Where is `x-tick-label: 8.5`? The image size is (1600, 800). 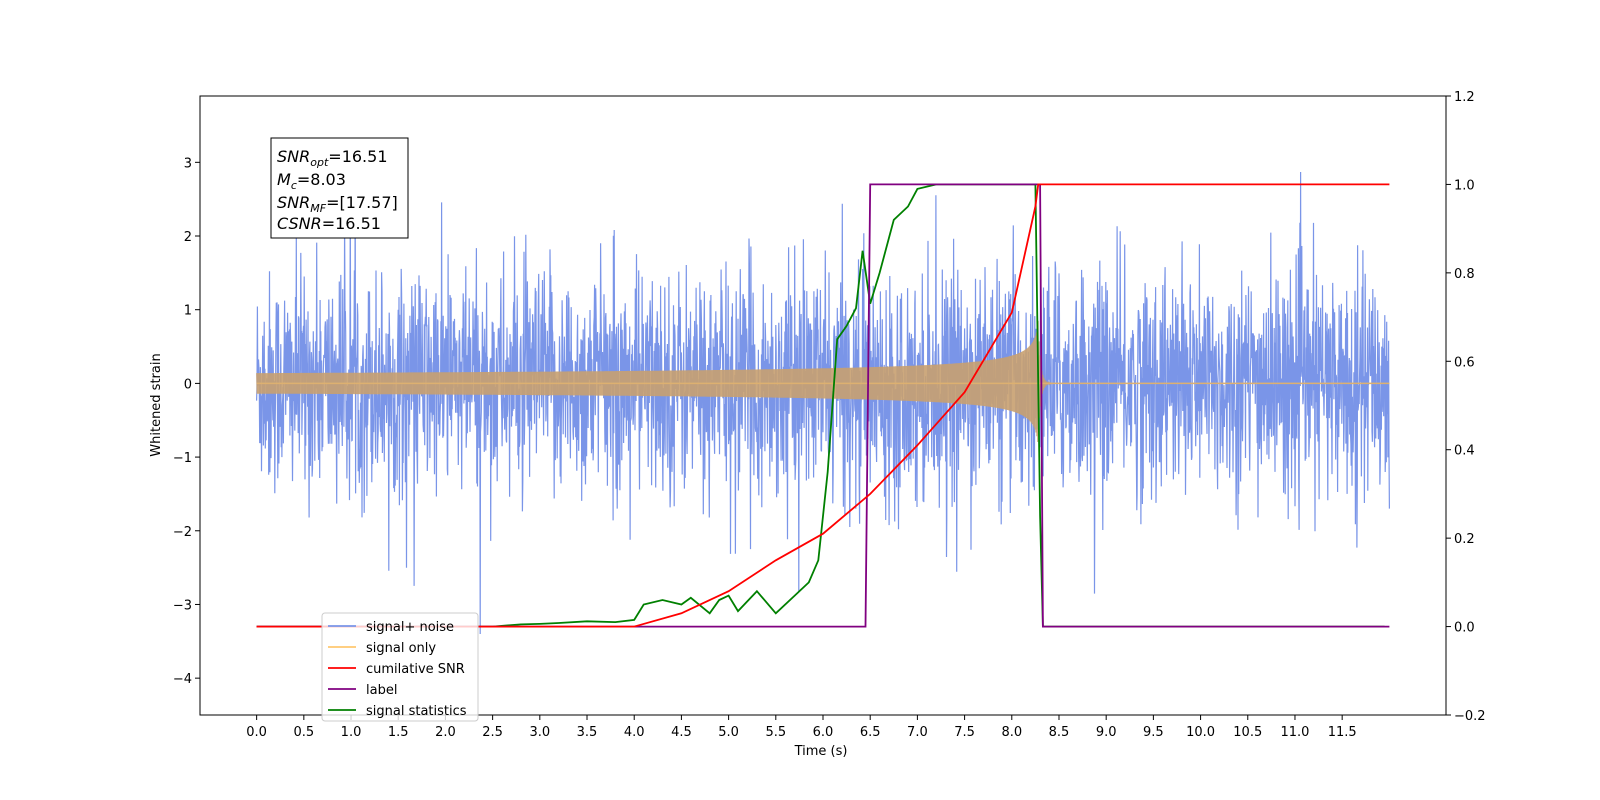
x-tick-label: 8.5 is located at coordinates (1059, 732).